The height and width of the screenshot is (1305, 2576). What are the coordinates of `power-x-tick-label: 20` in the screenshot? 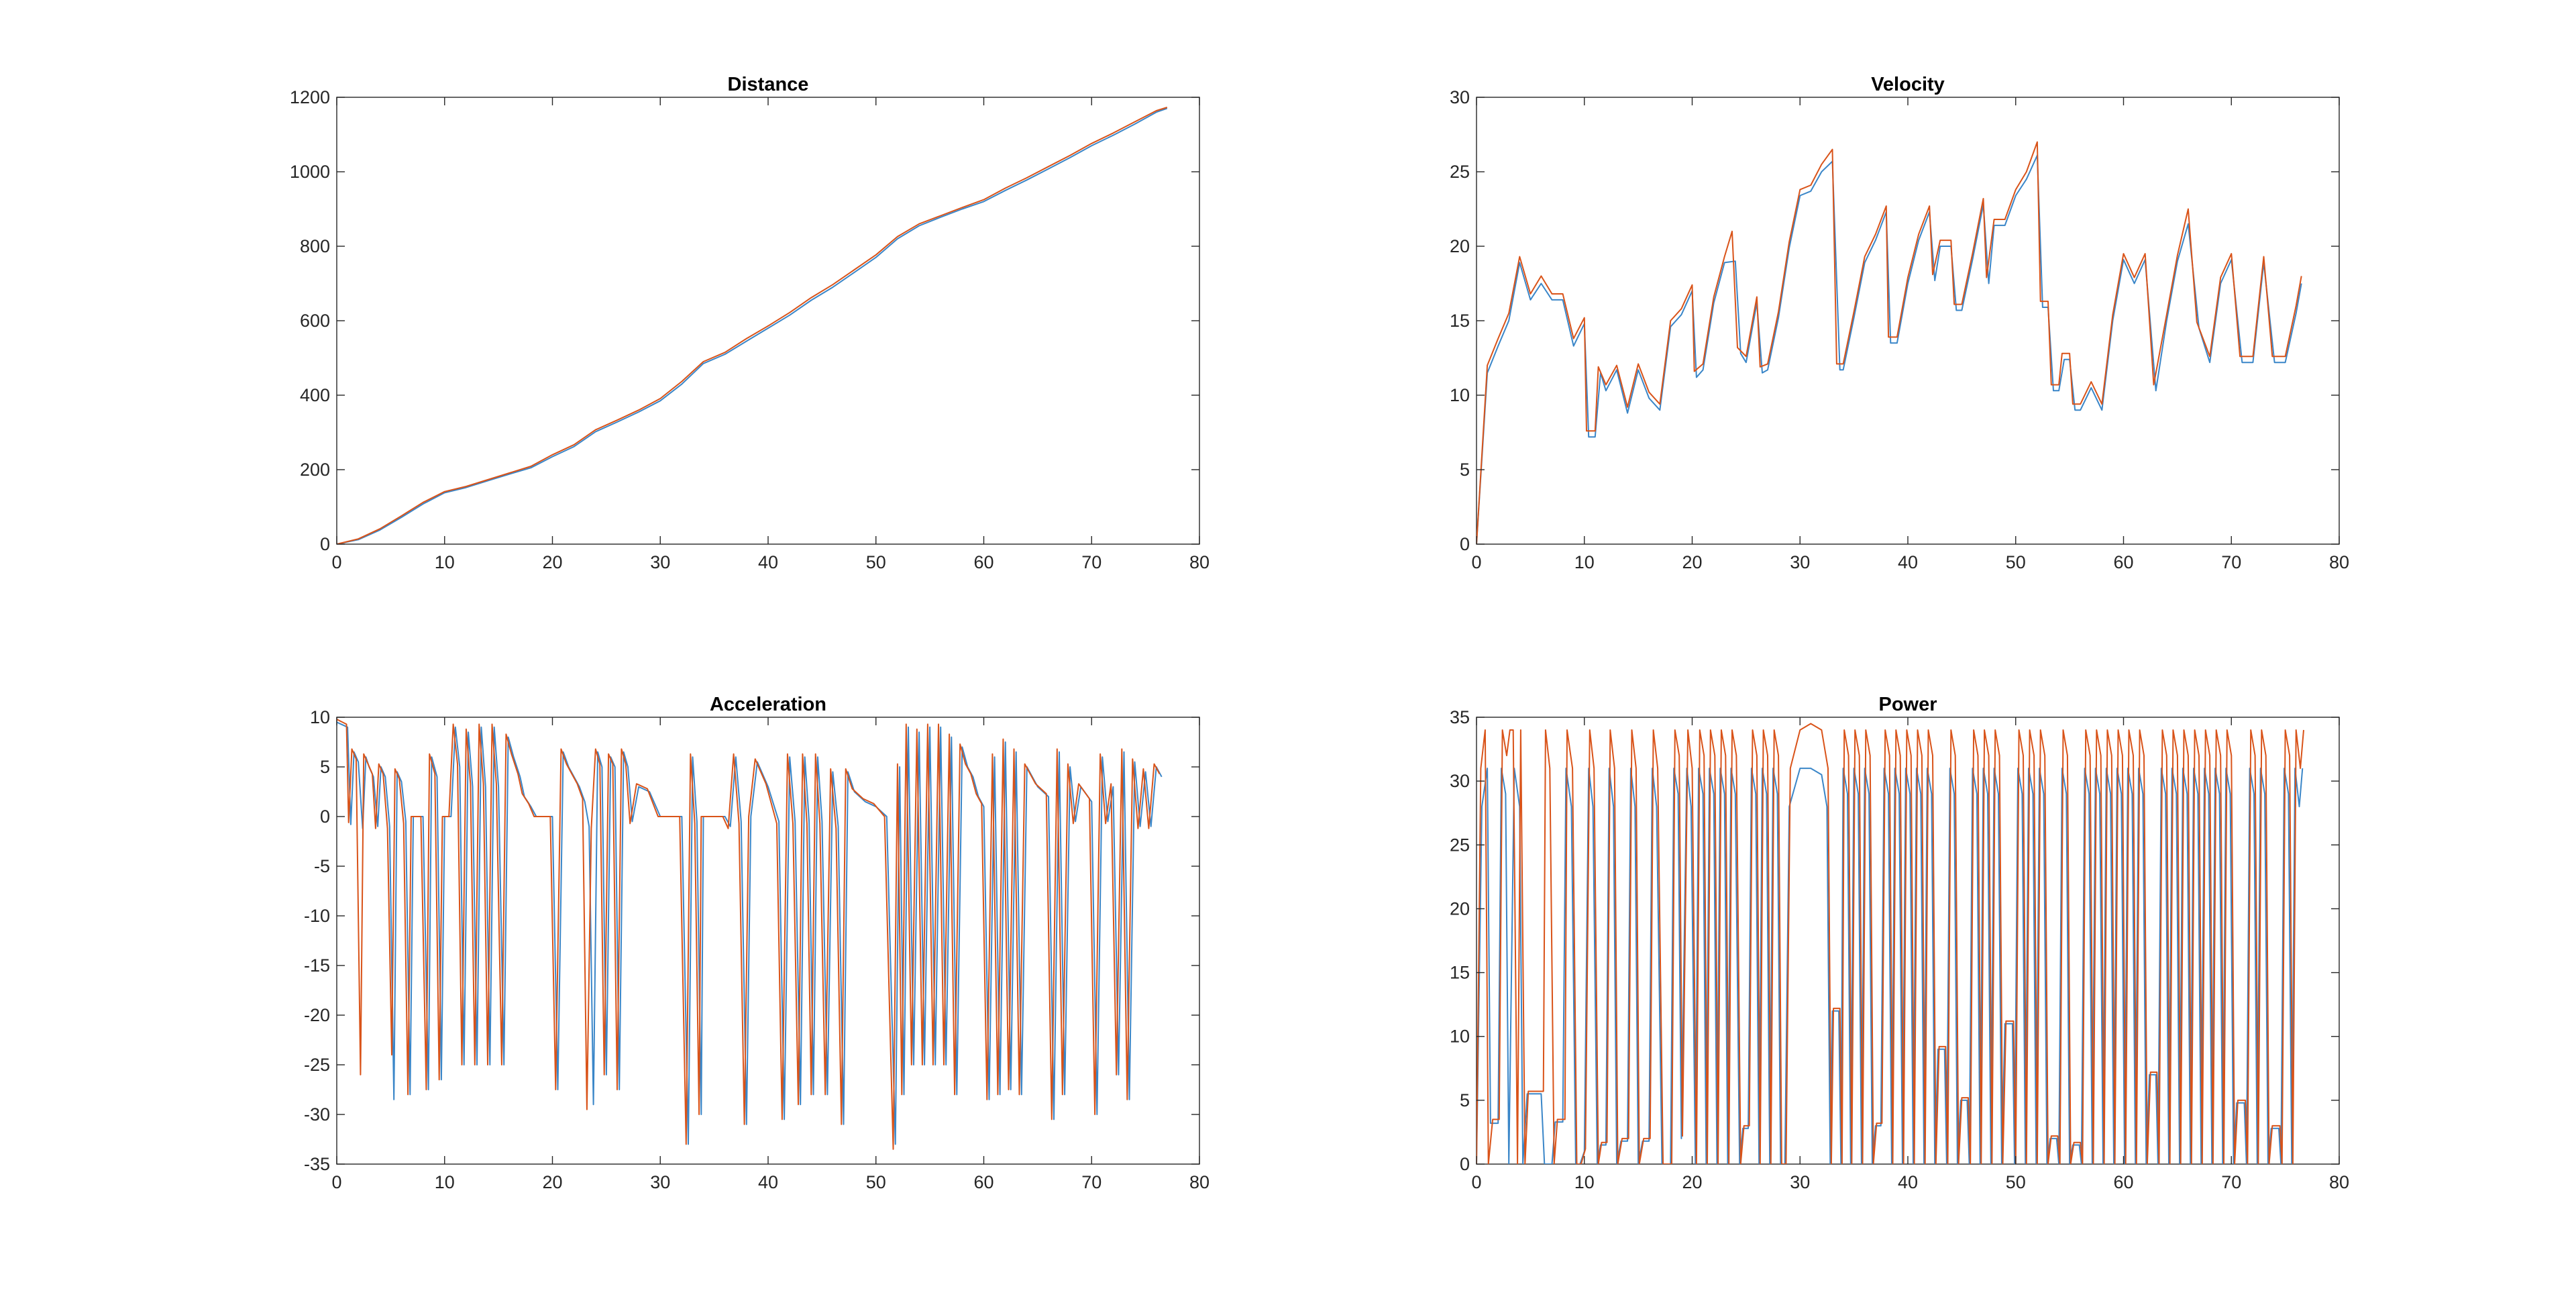 It's located at (1692, 1182).